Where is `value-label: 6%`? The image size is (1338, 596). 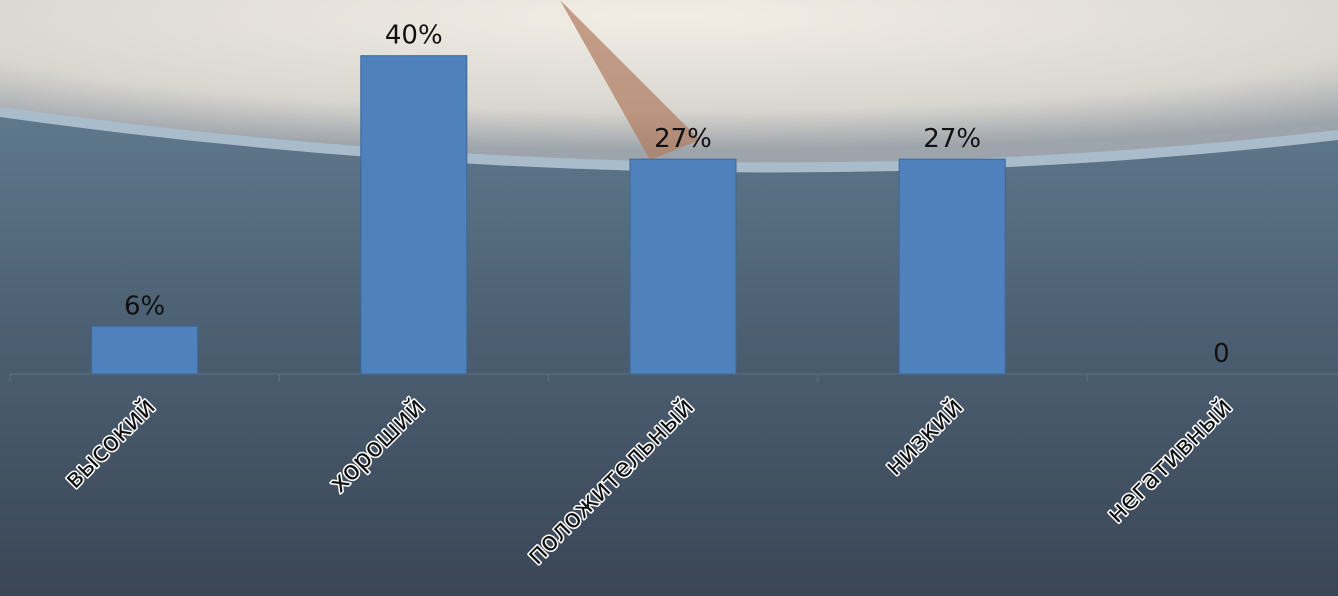 value-label: 6% is located at coordinates (144, 306).